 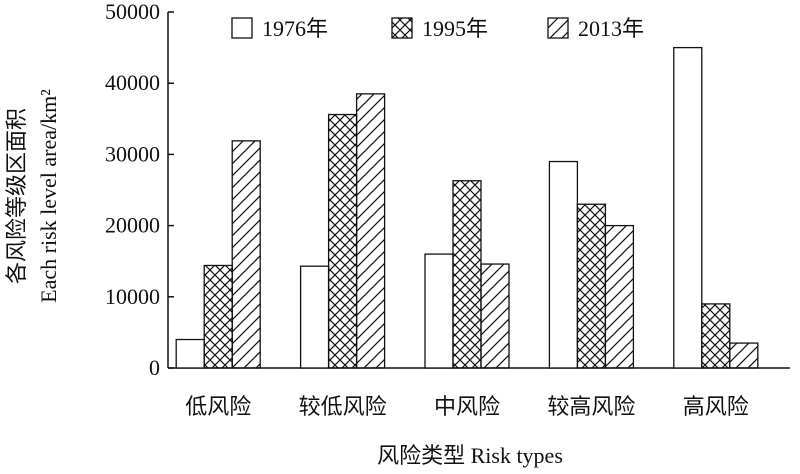 What do you see at coordinates (132, 12) in the screenshot?
I see `y-tick-label: 50000` at bounding box center [132, 12].